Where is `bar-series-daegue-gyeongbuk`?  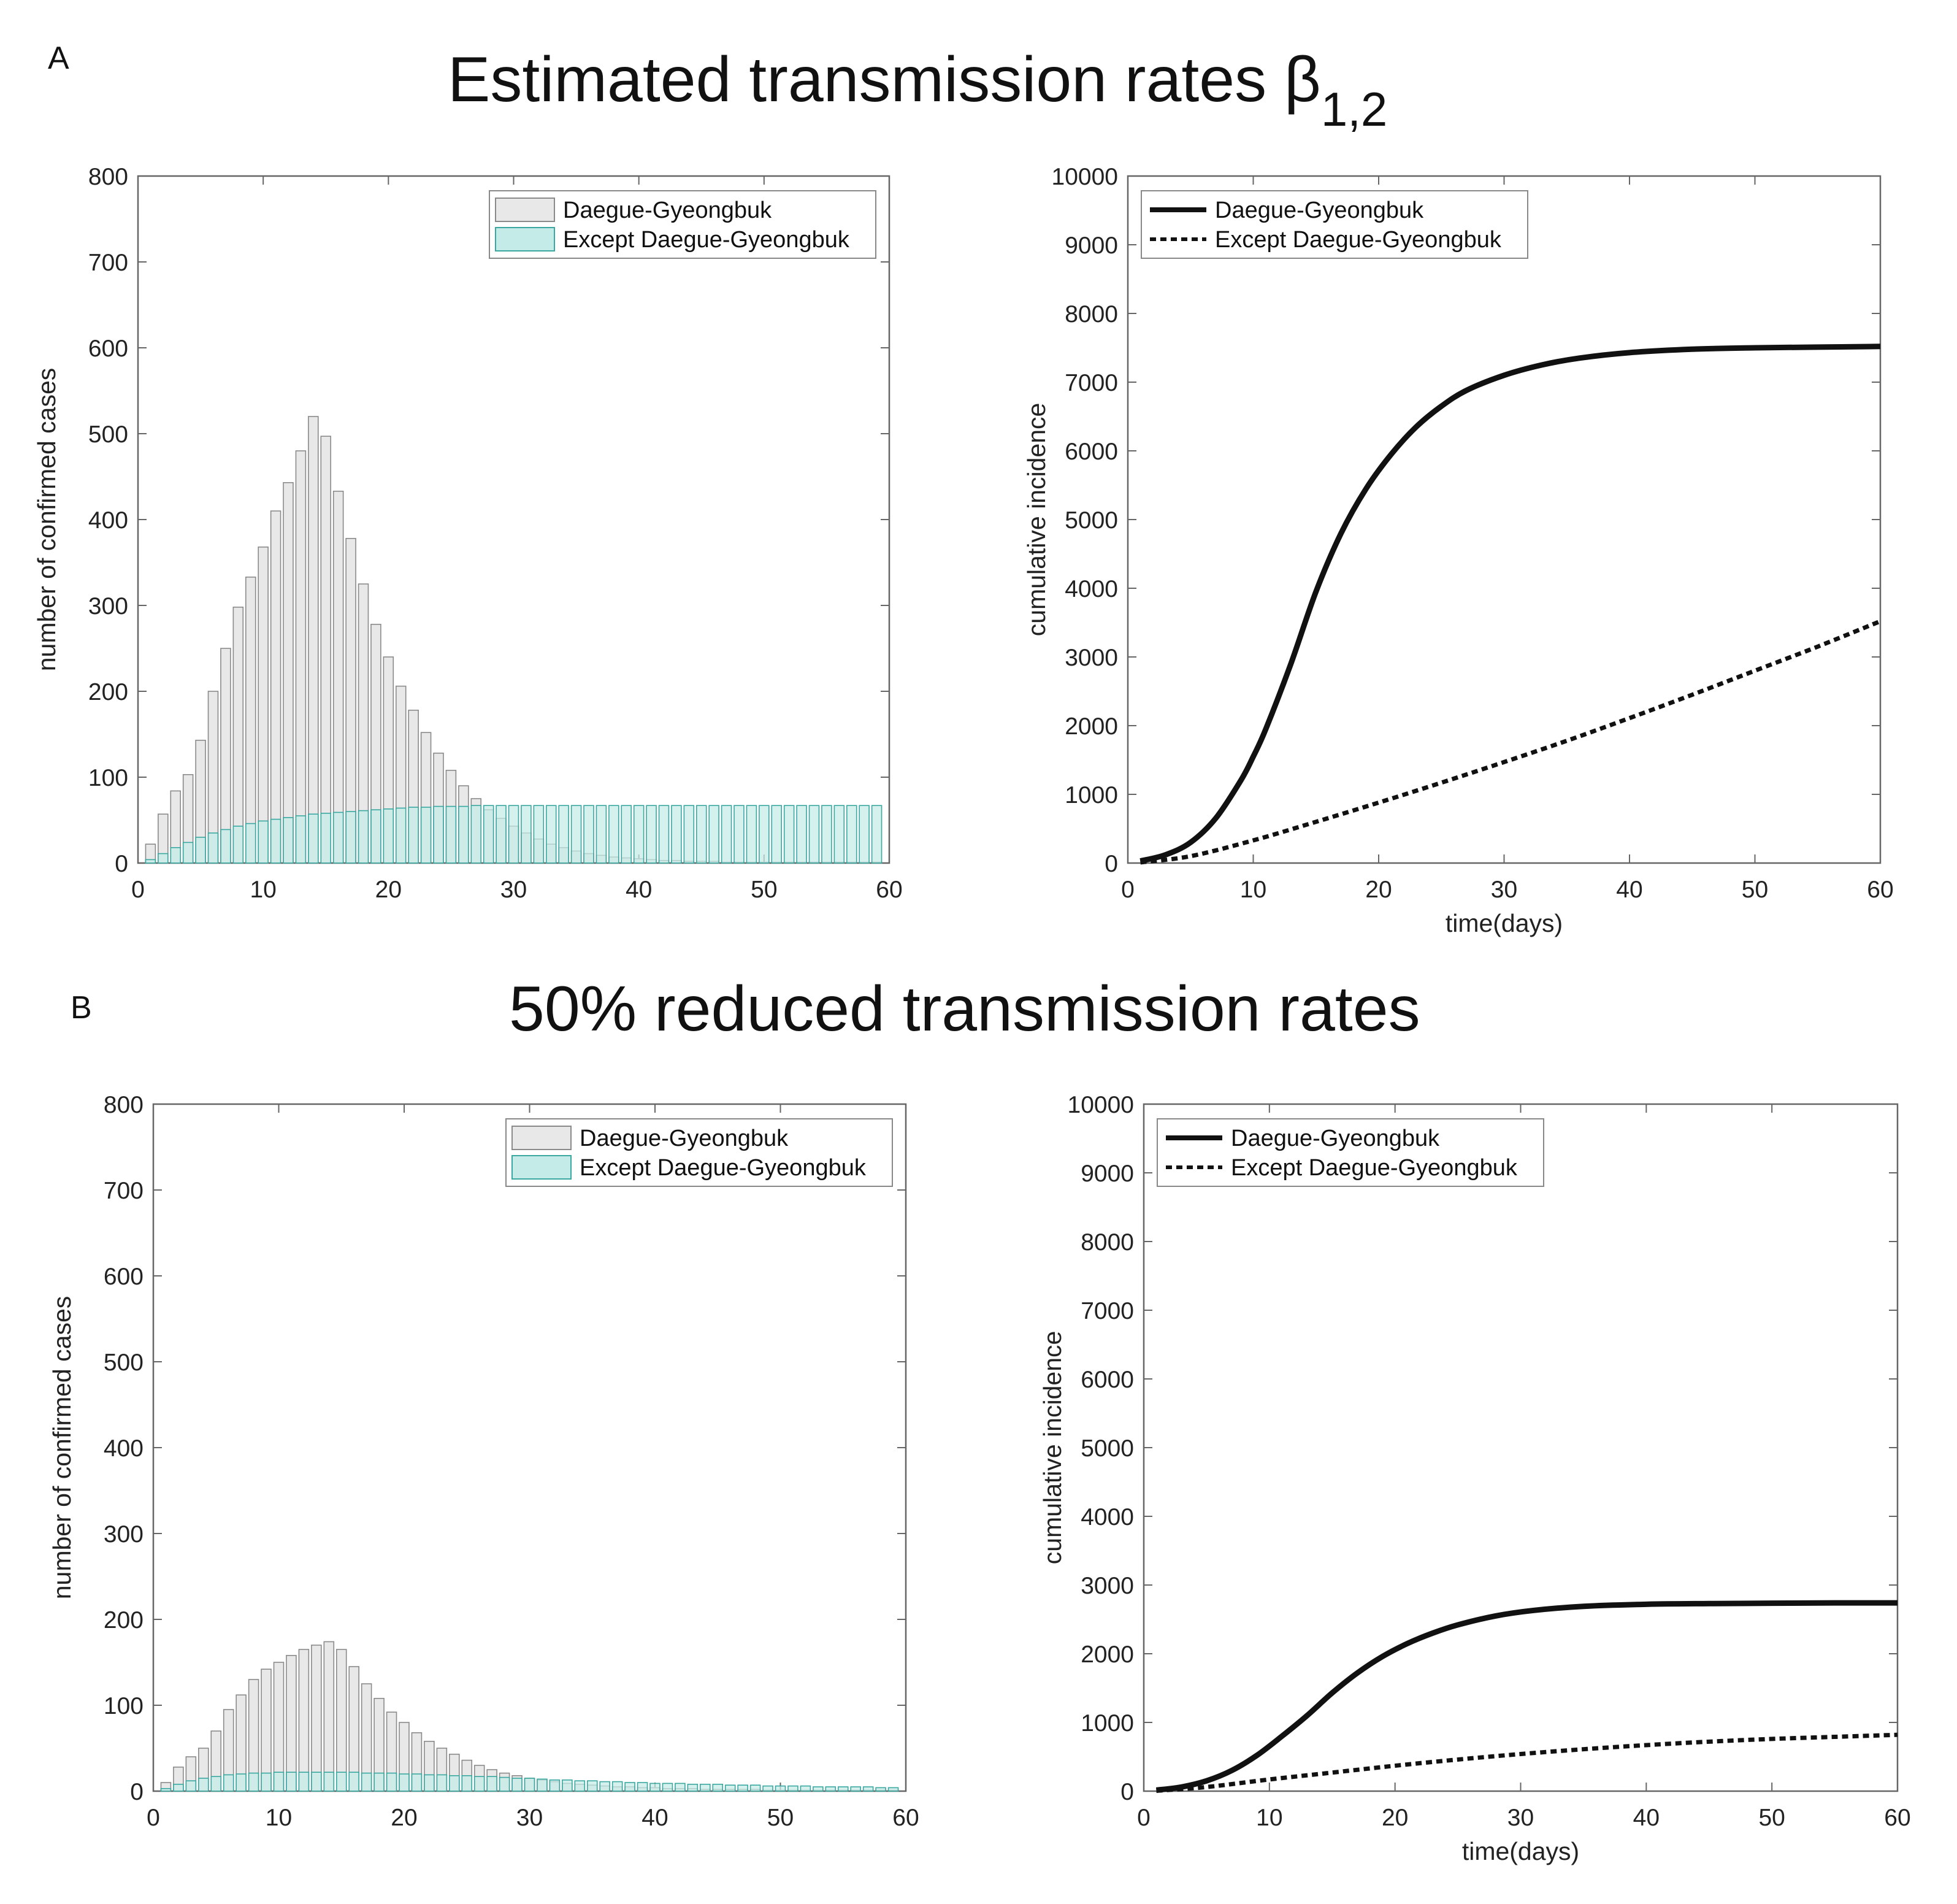
bar-series-daegue-gyeongbuk is located at coordinates (514, 640).